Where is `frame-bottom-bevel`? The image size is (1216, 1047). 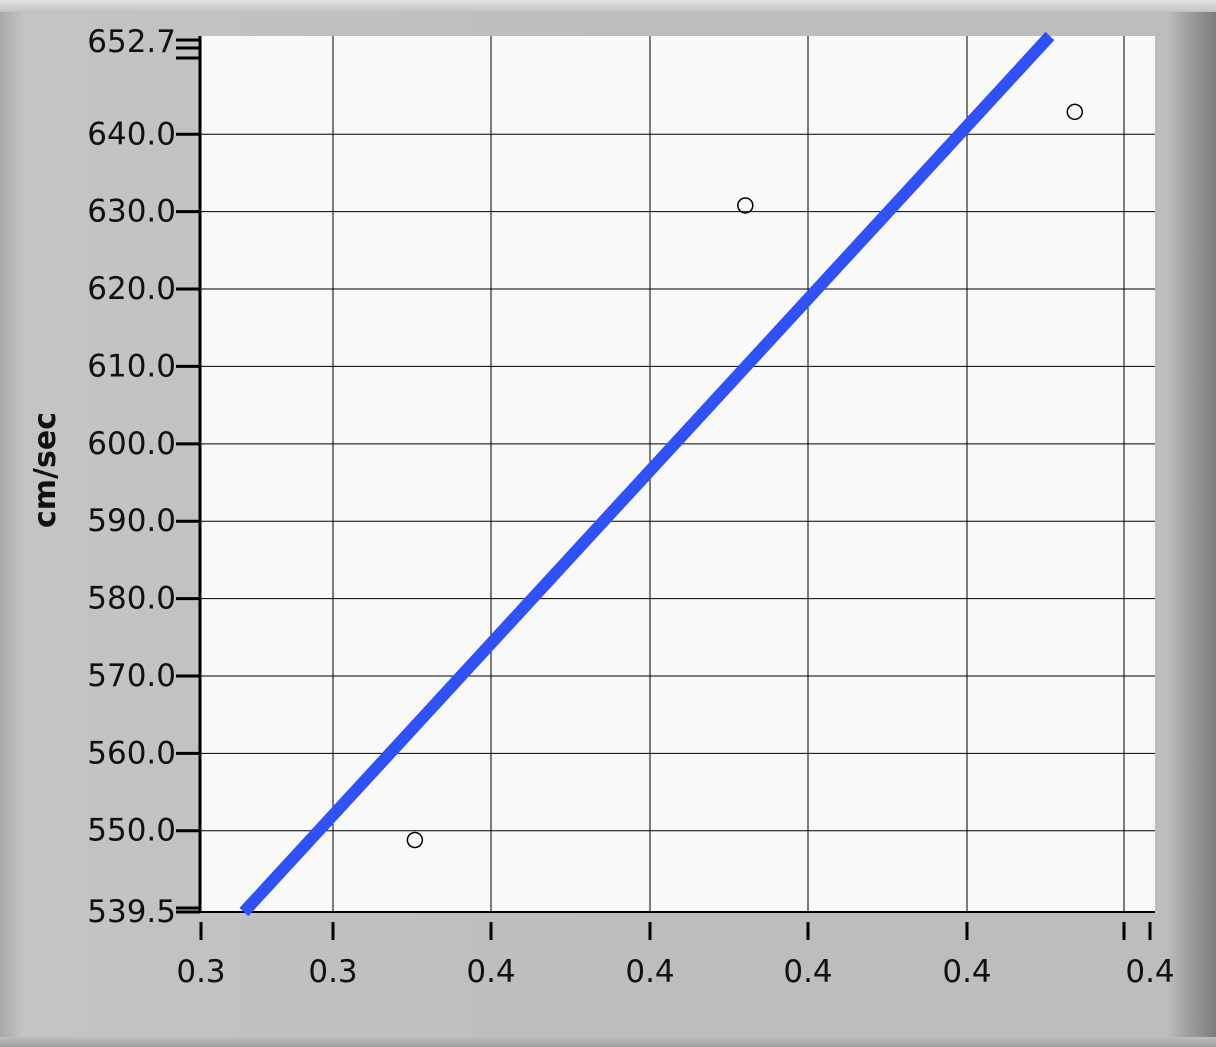
frame-bottom-bevel is located at coordinates (608, 1042).